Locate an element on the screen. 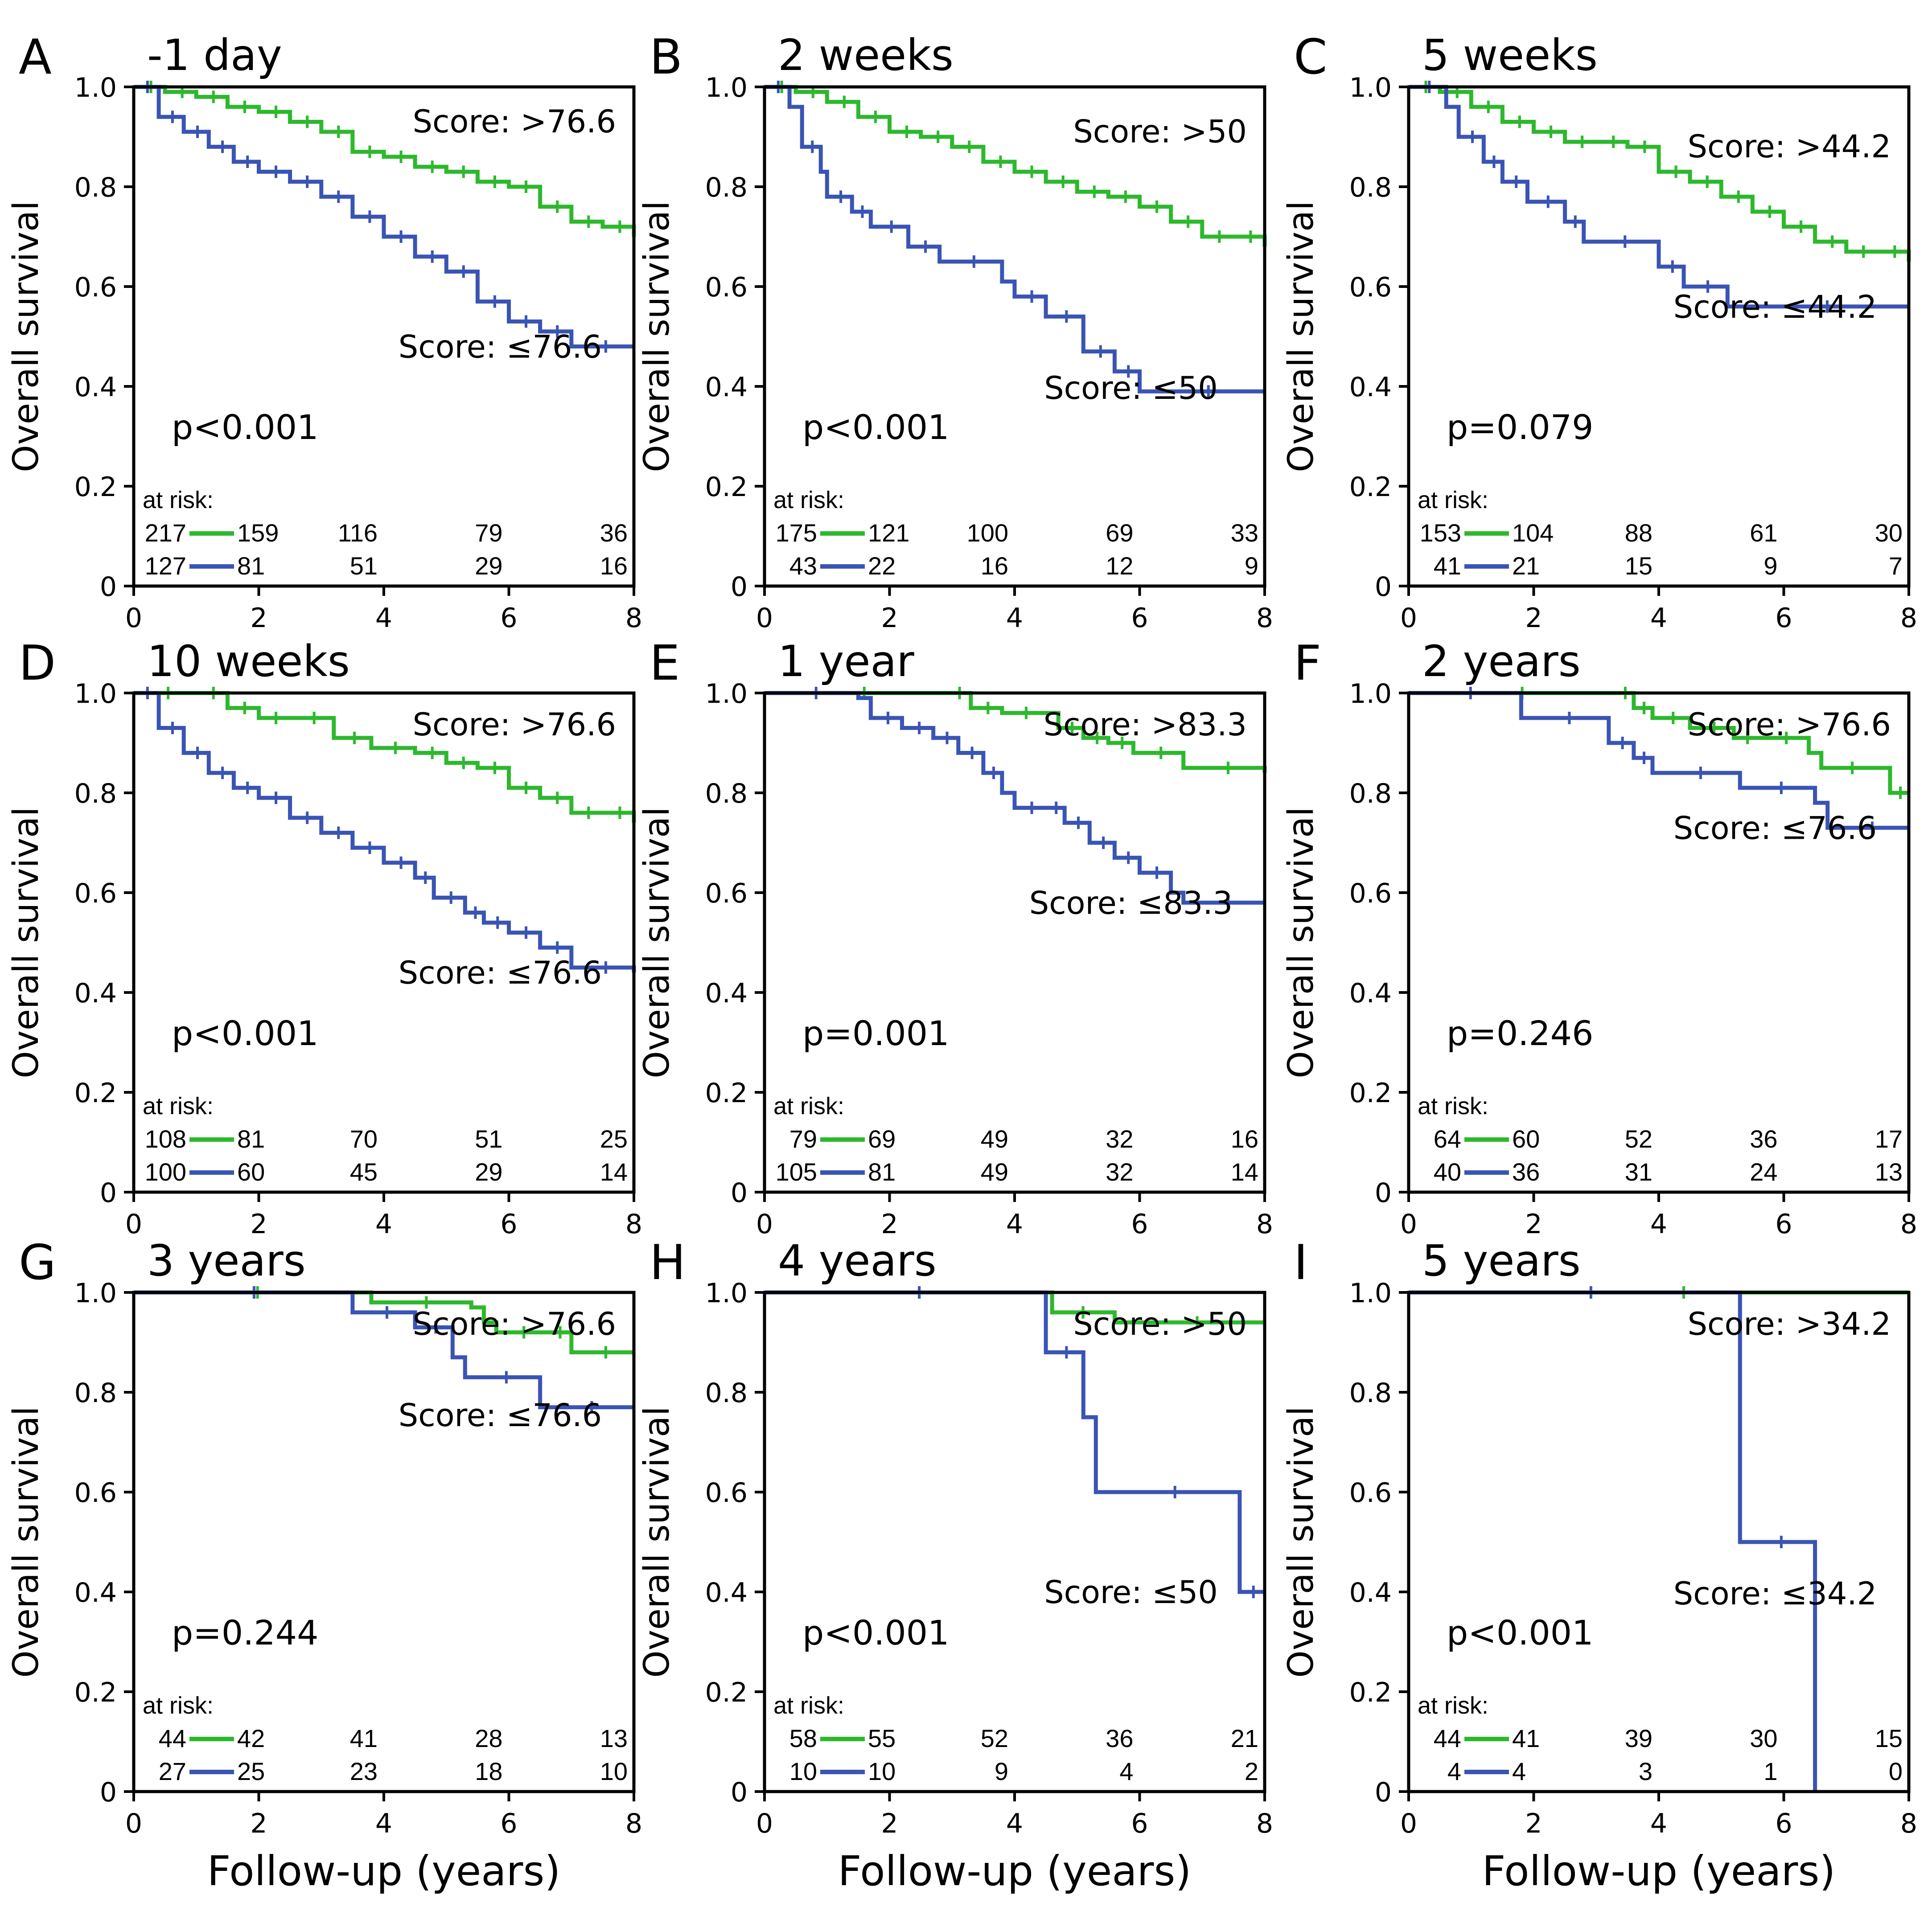  y-tick-label: 0.2 is located at coordinates (1370, 487).